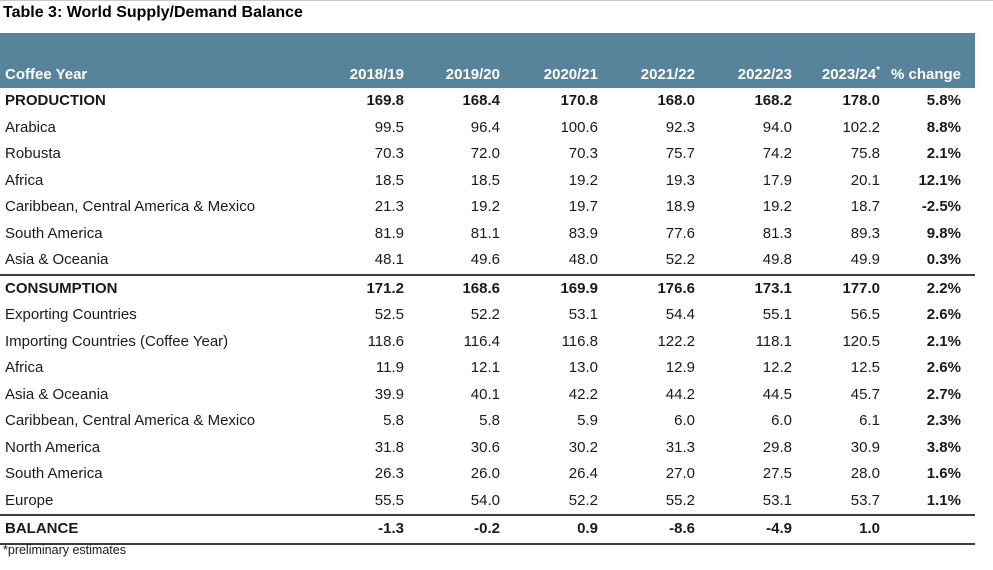  What do you see at coordinates (549, 261) in the screenshot?
I see `value-cell: 48.0` at bounding box center [549, 261].